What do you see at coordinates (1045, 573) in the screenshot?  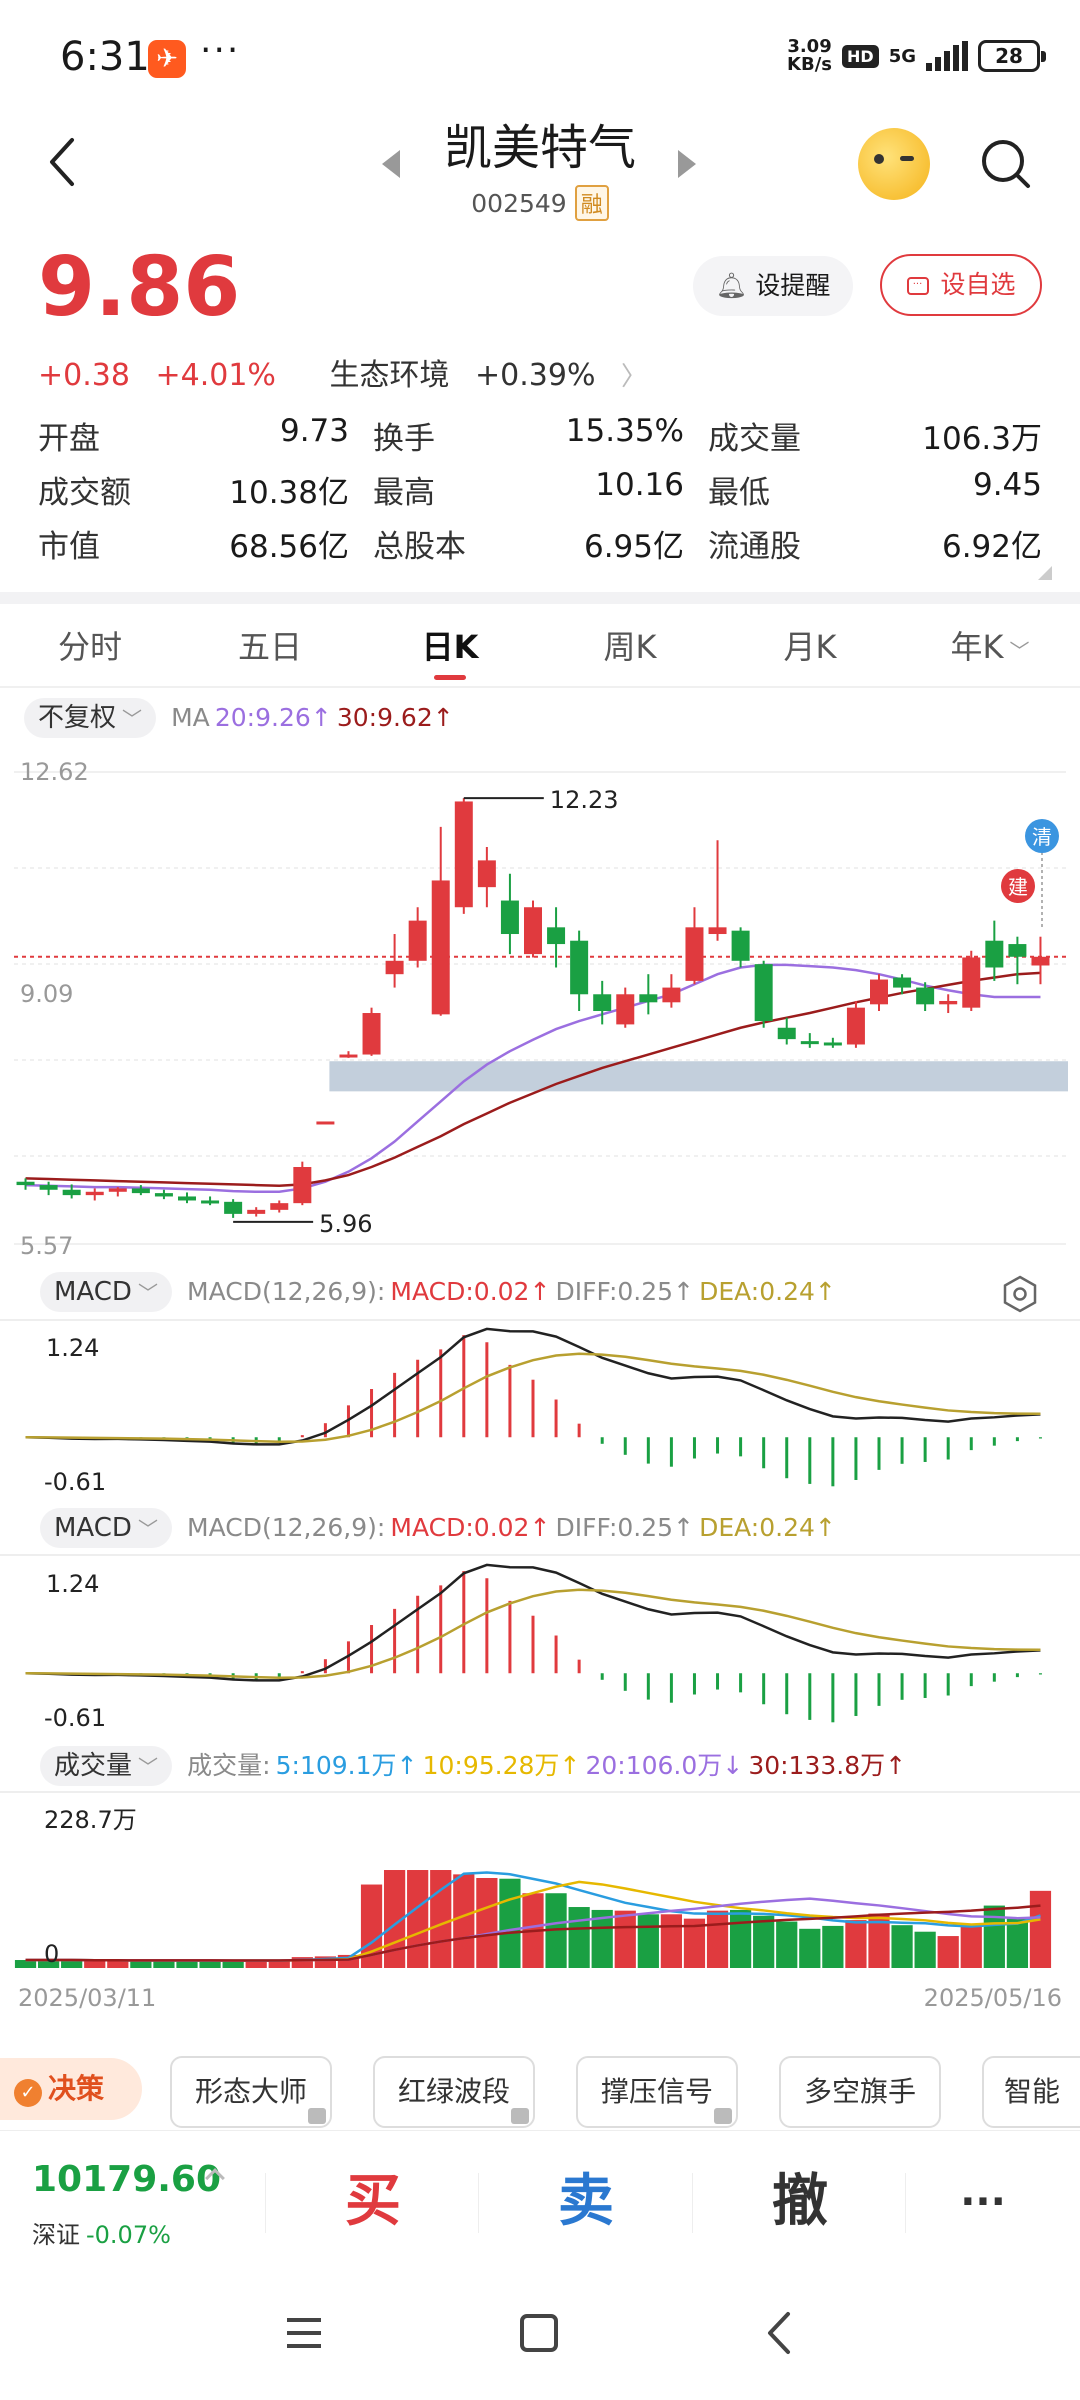 I see `expand-stats-icon` at bounding box center [1045, 573].